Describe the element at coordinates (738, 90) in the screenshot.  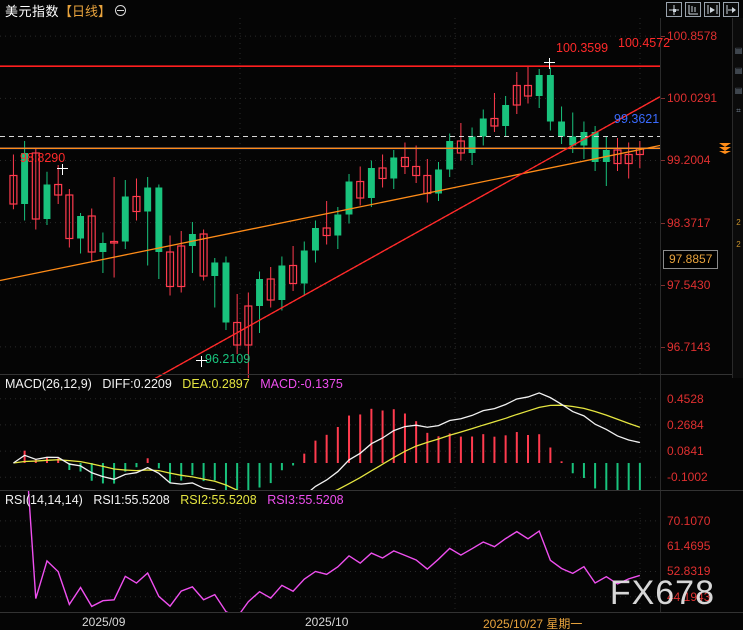
I see `strip-glyph-3: ▤` at that location.